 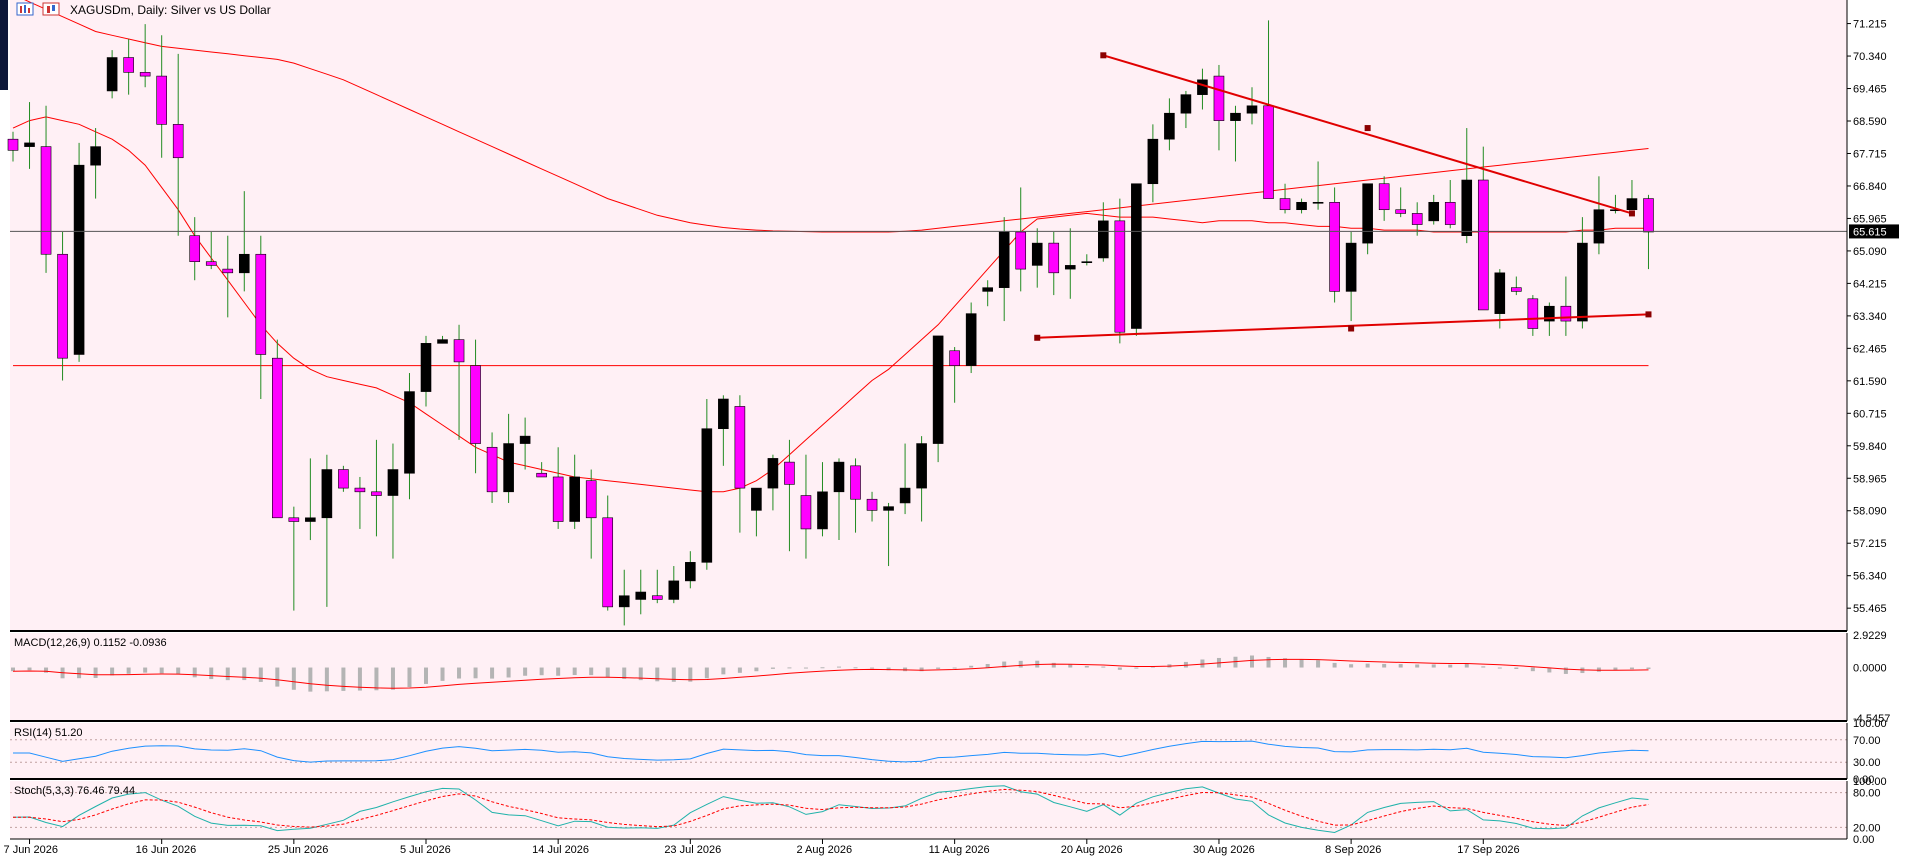 What do you see at coordinates (1863, 840) in the screenshot?
I see `stoch-tick-label: 0.00` at bounding box center [1863, 840].